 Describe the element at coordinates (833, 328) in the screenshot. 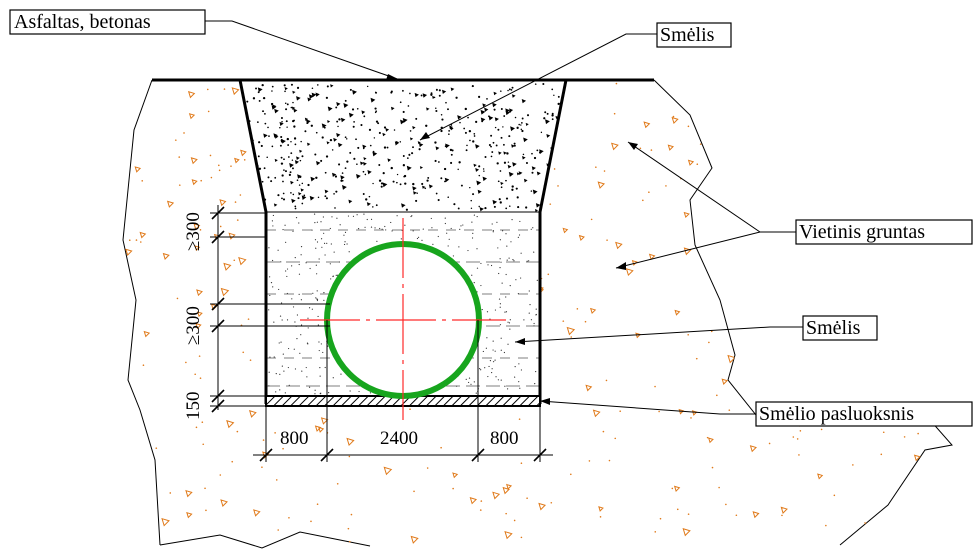

I see `label-smelis-mid-text: Smėlis` at that location.